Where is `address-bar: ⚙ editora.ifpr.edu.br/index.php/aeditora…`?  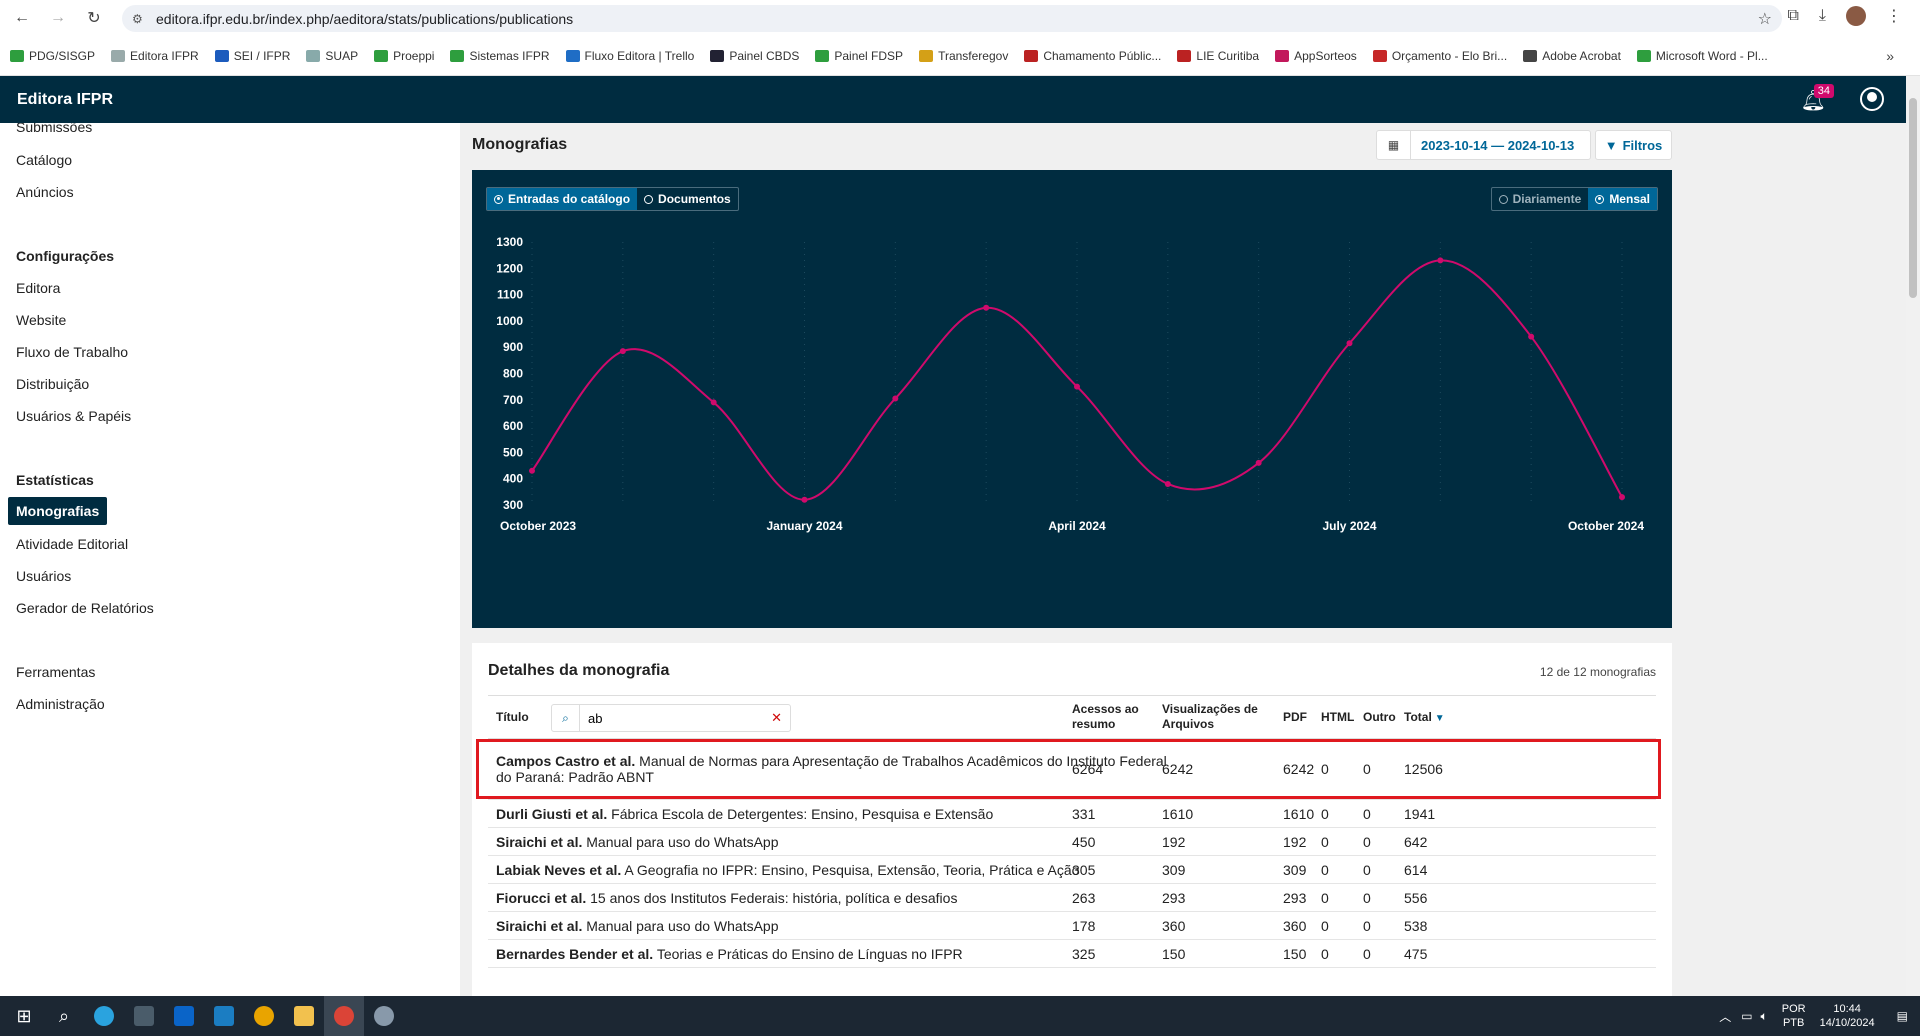
address-bar: ⚙ editora.ifpr.edu.br/index.php/aeditora… is located at coordinates (952, 18).